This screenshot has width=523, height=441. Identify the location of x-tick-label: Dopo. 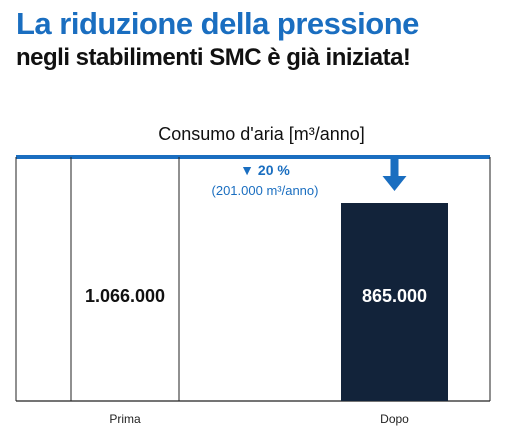
(394, 419).